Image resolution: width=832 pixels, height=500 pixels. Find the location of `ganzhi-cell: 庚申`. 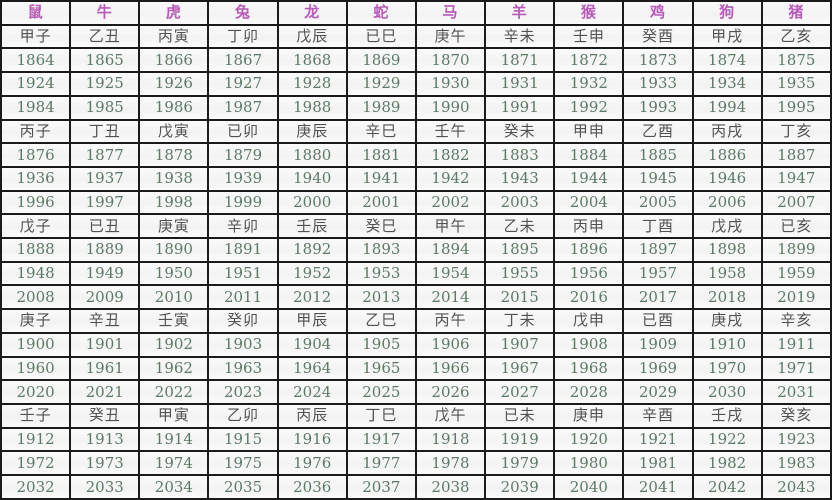

ganzhi-cell: 庚申 is located at coordinates (589, 415).